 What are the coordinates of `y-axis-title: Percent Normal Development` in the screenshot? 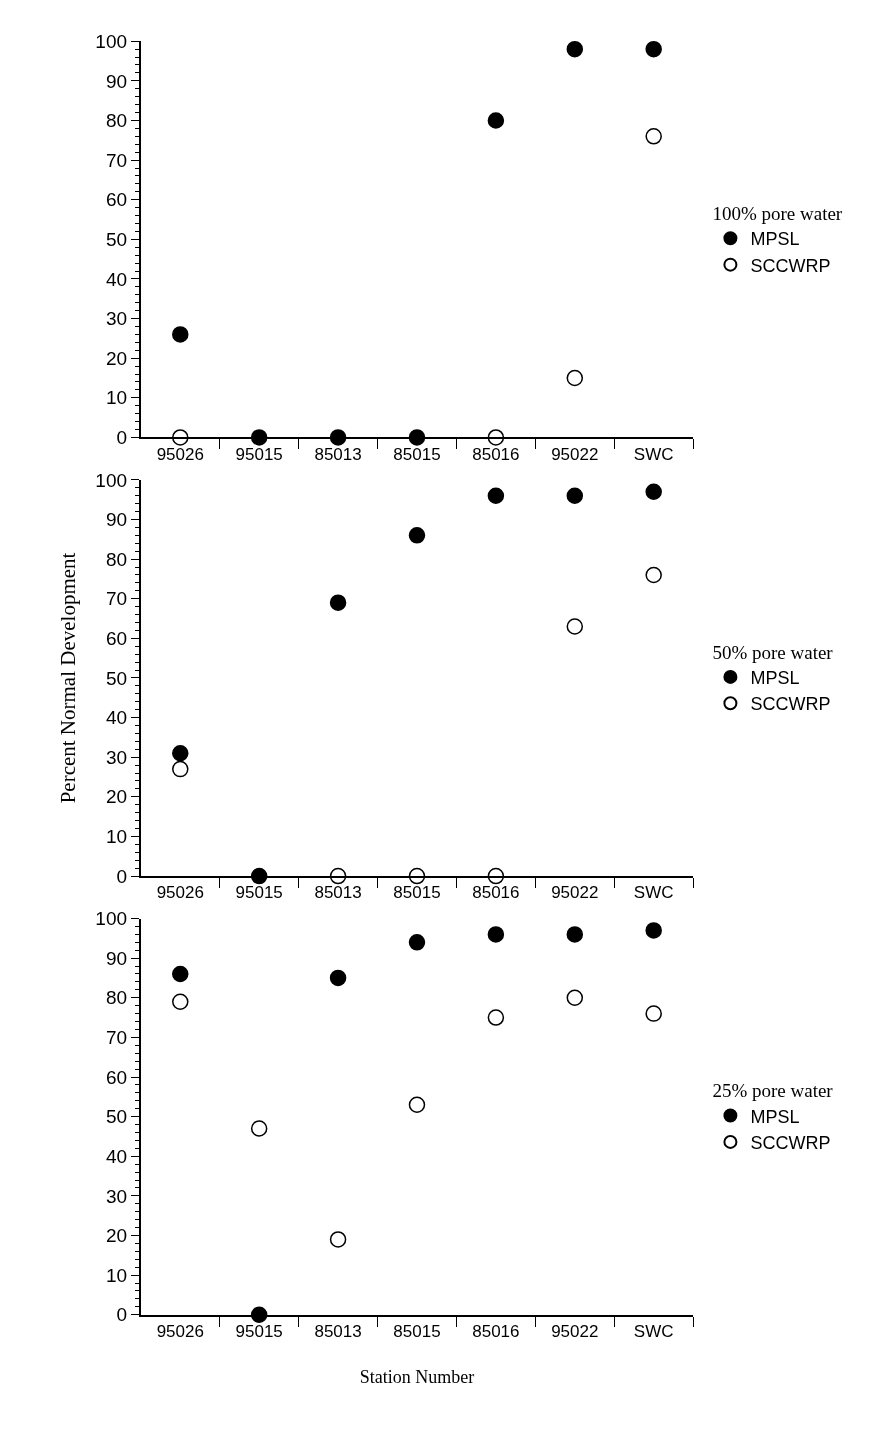 It's located at (67, 678).